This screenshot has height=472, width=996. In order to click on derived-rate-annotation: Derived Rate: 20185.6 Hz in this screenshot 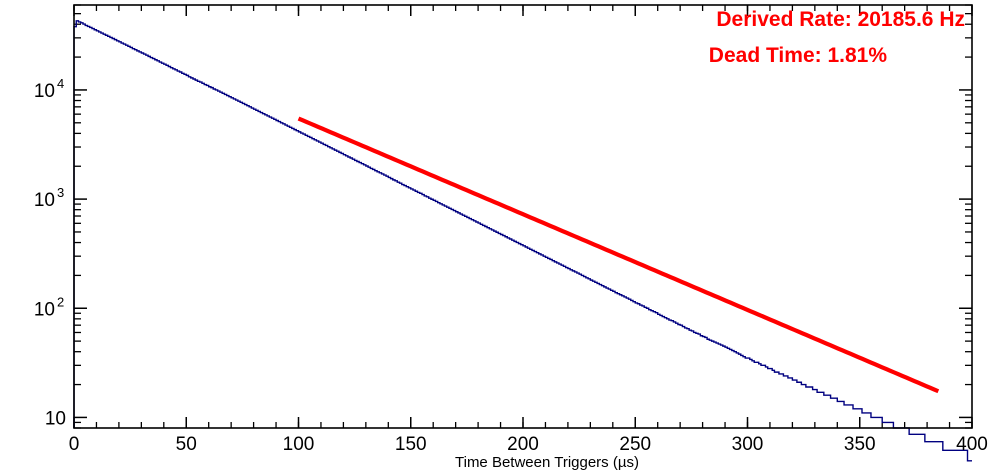, I will do `click(840, 19)`.